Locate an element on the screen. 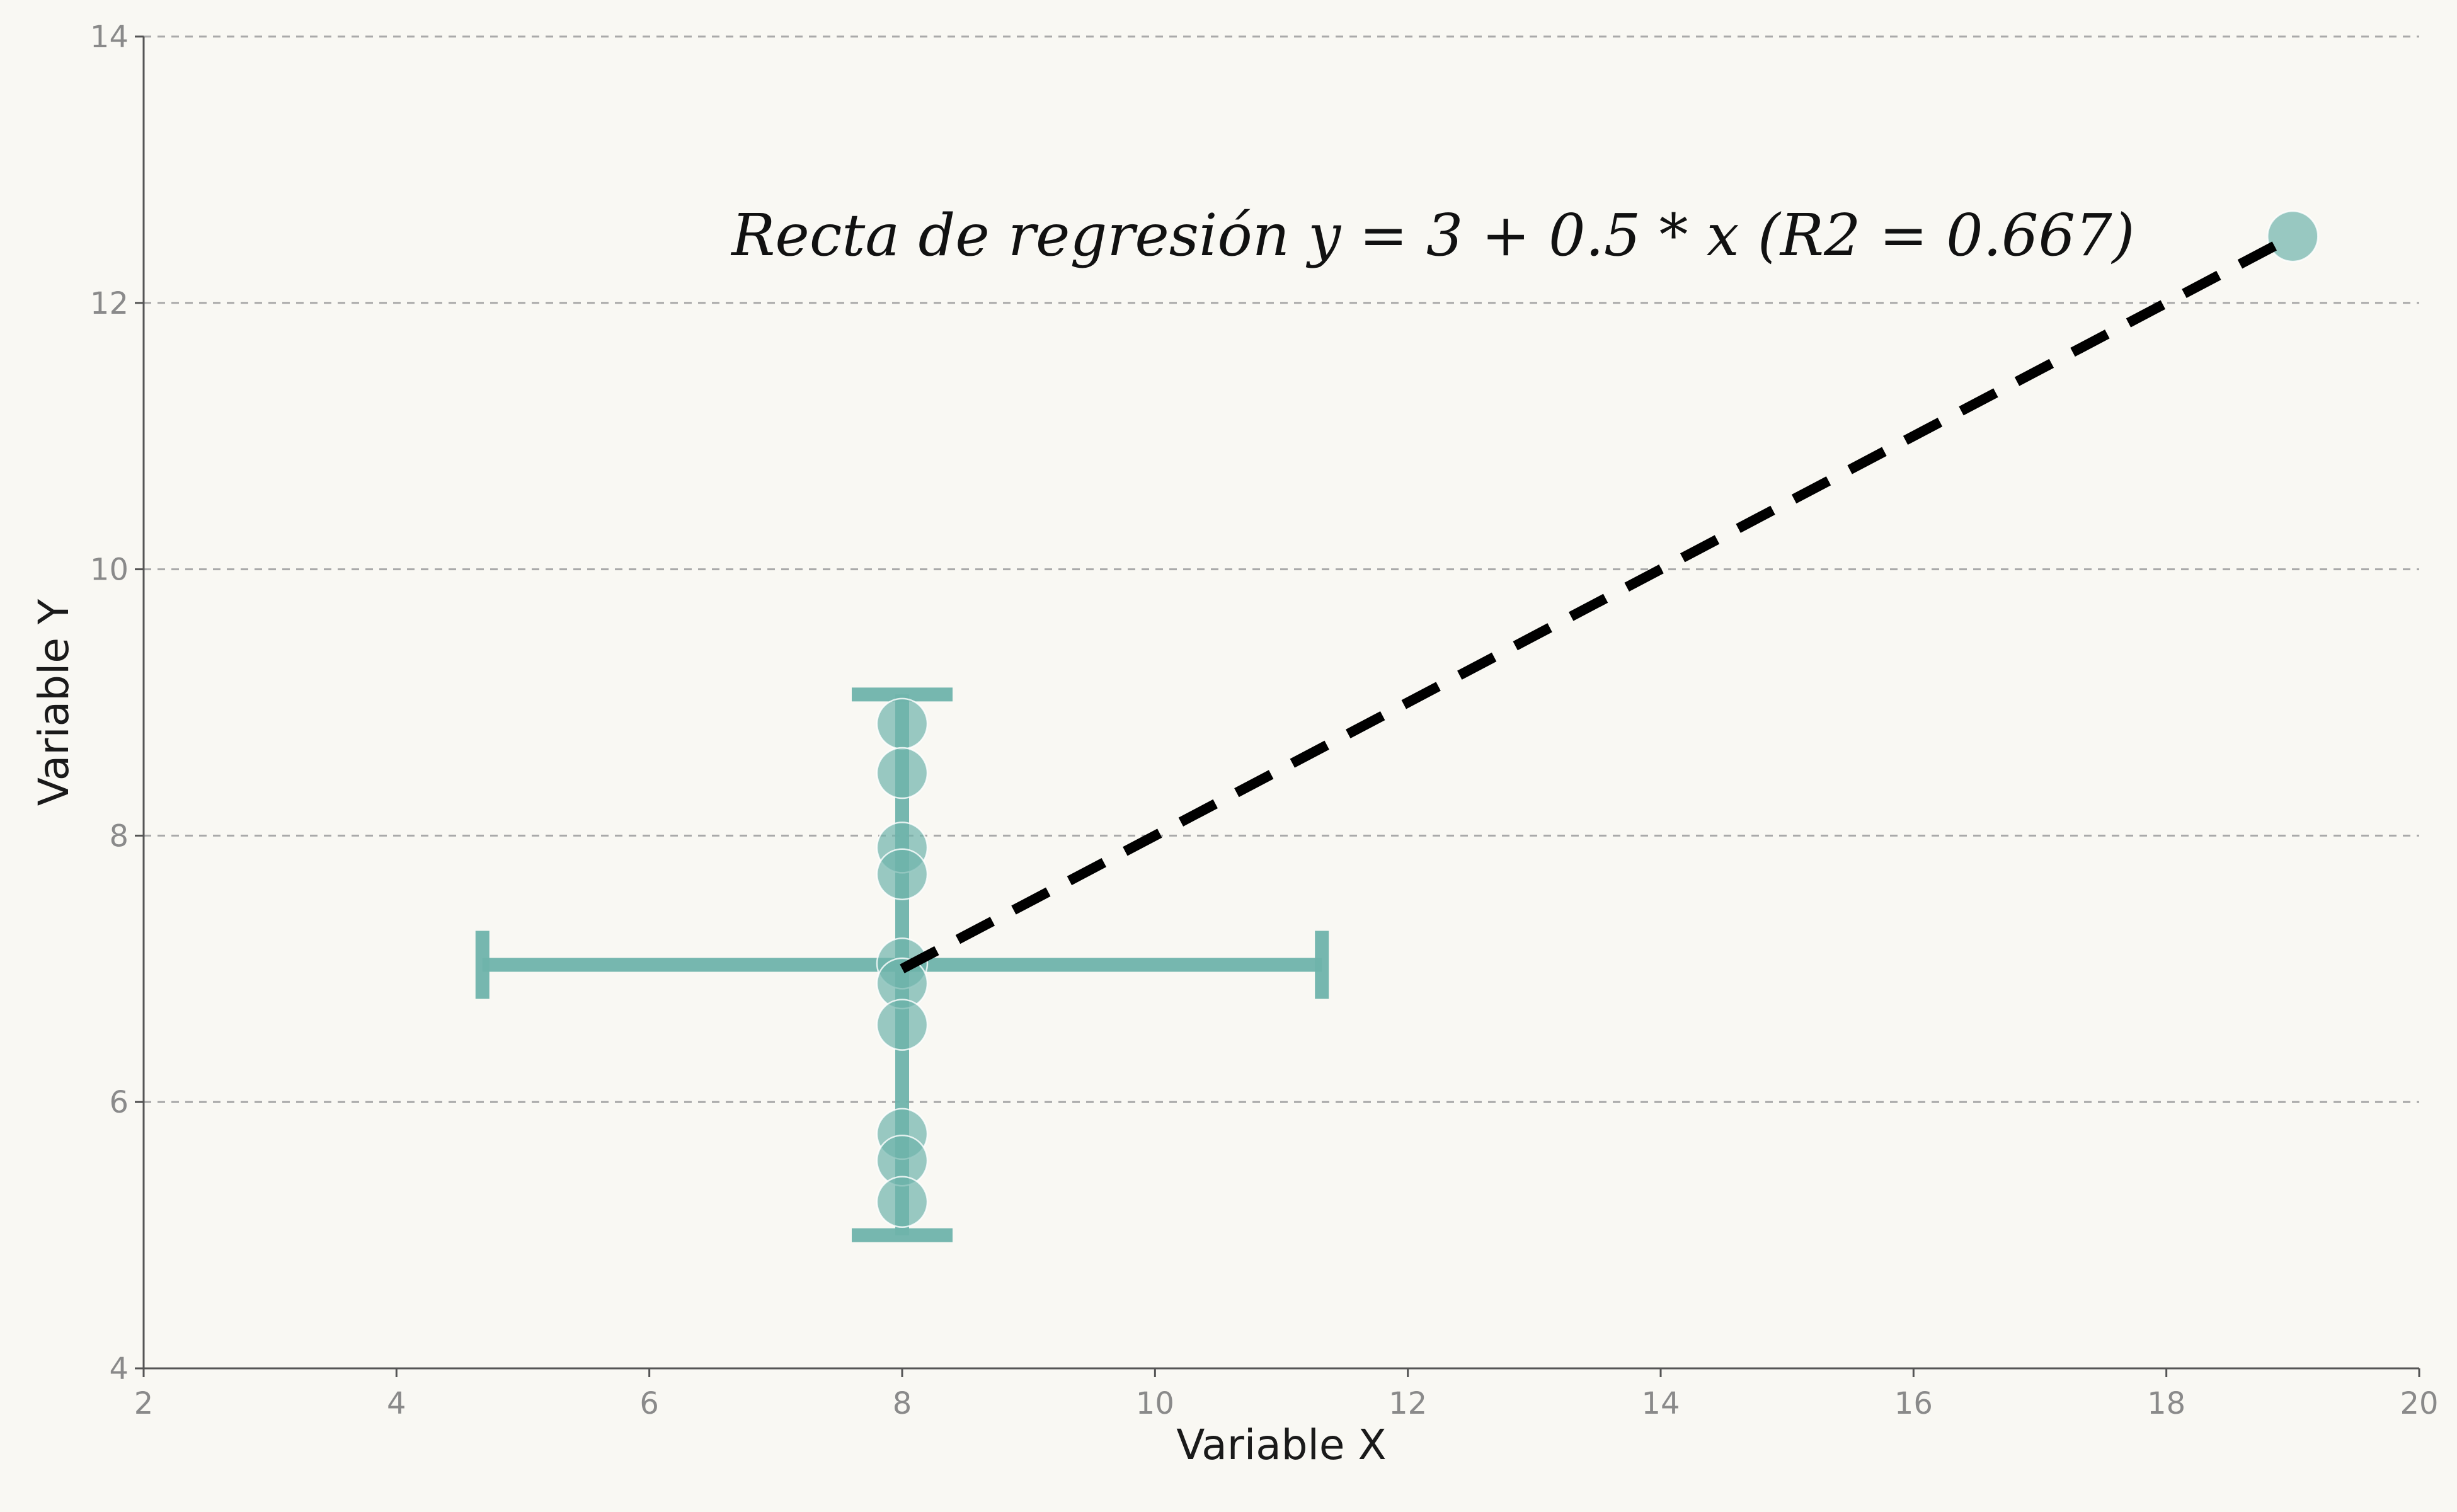  x-tick-label: 2 is located at coordinates (144, 1403).